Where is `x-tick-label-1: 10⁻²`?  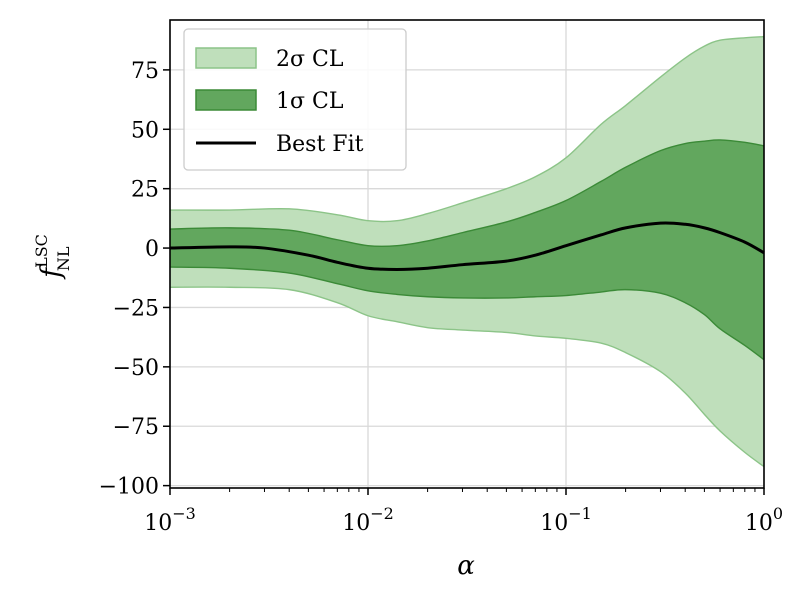 x-tick-label-1: 10⁻² is located at coordinates (368, 520).